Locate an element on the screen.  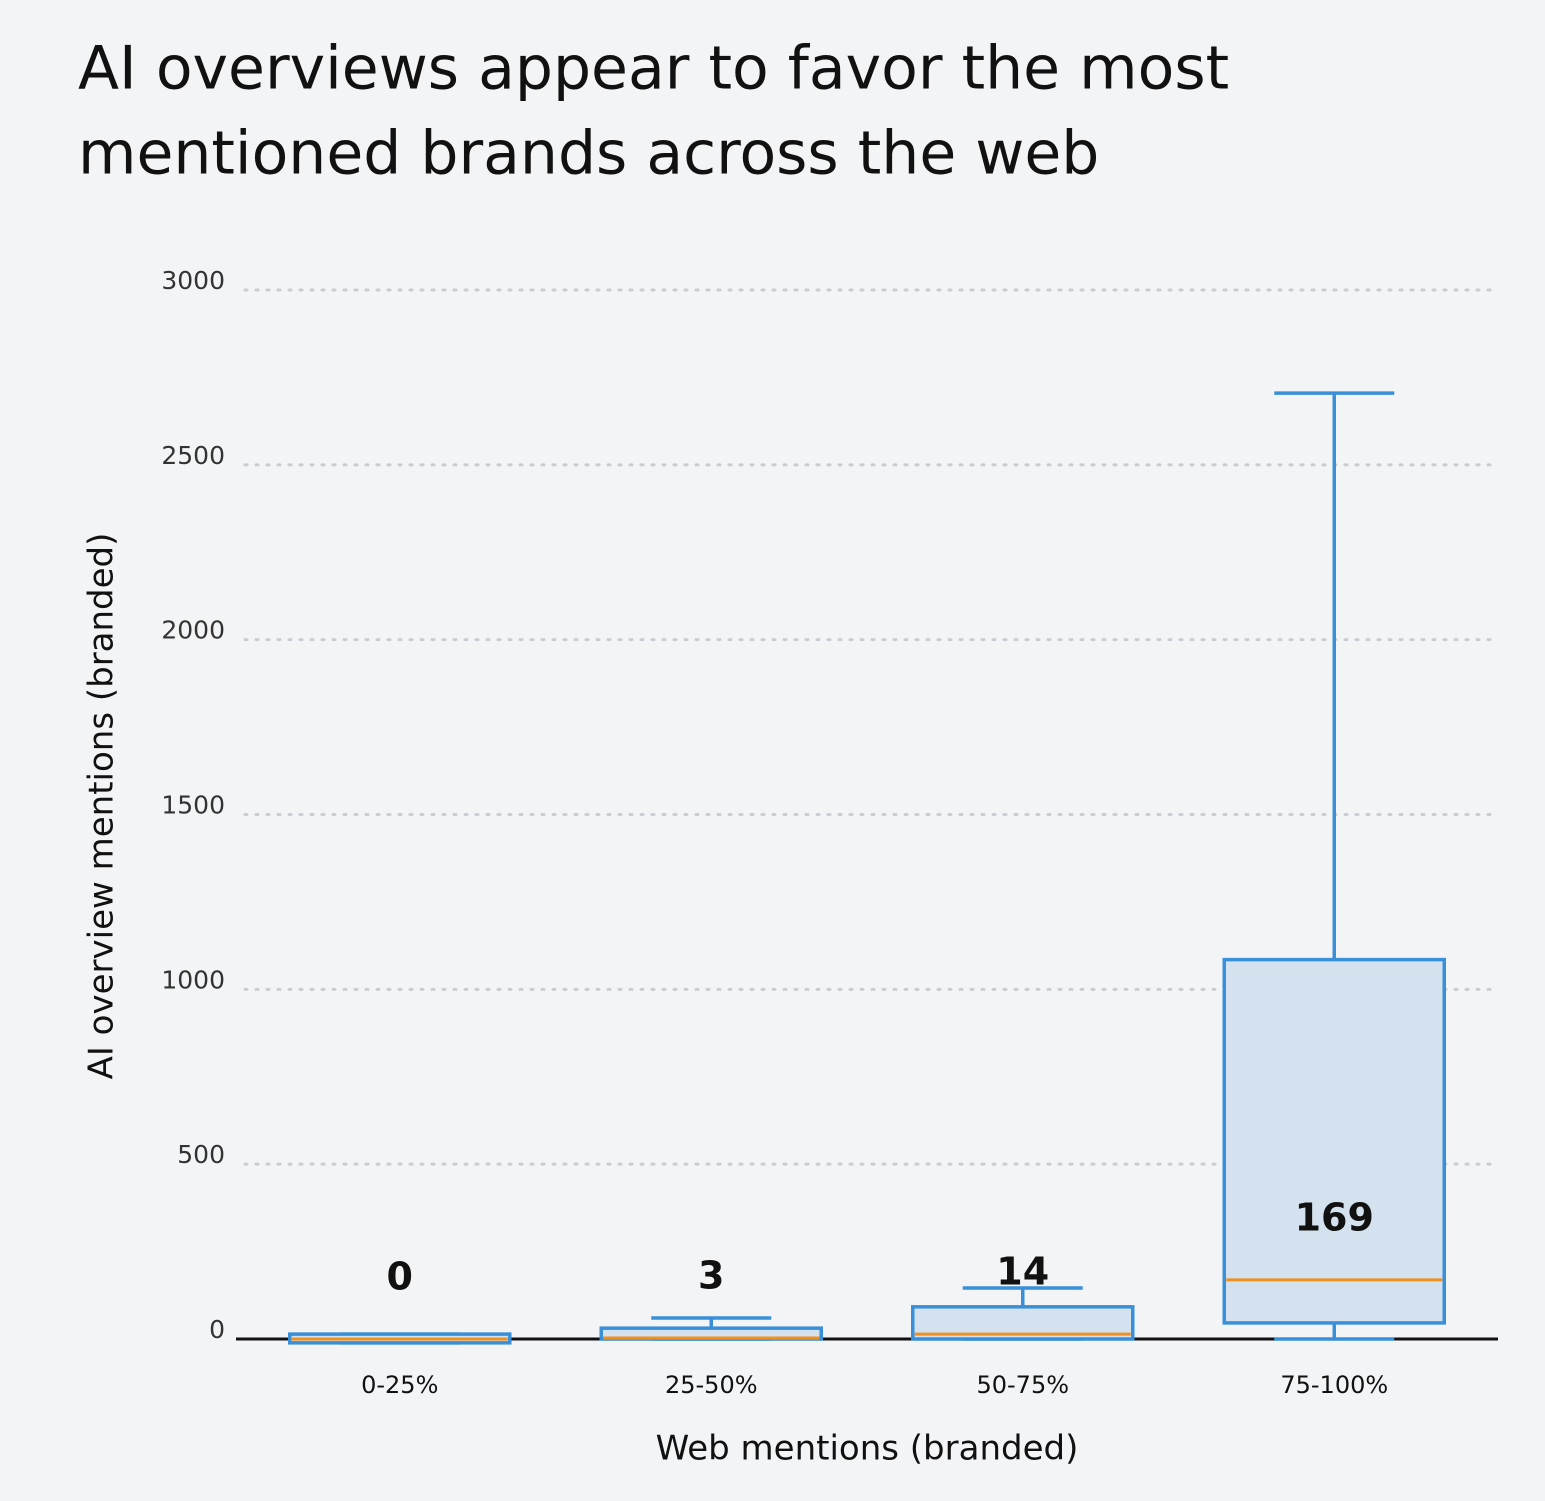
chart-title: mentioned brands across the web is located at coordinates (588, 154).